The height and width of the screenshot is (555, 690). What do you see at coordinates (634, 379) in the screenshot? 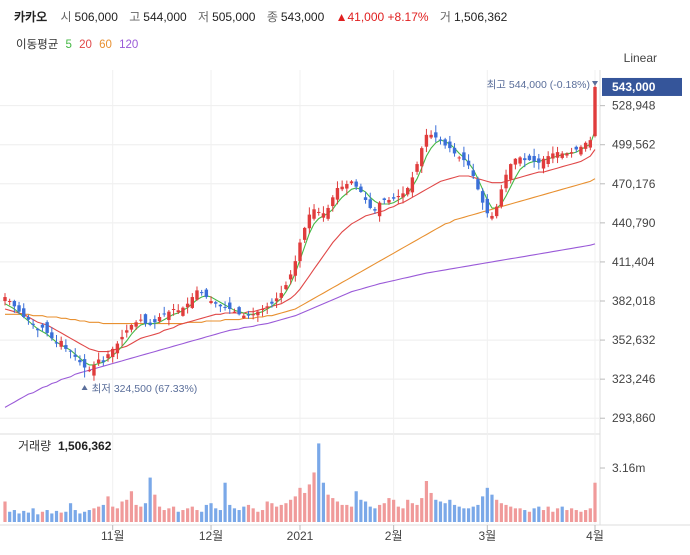
I see `price-tick-label: 323,246` at bounding box center [634, 379].